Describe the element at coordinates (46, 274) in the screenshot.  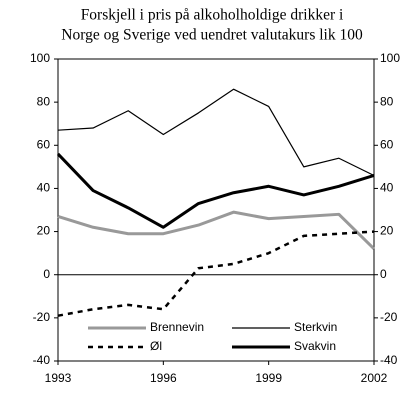
I see `y-tick-label: 0` at that location.